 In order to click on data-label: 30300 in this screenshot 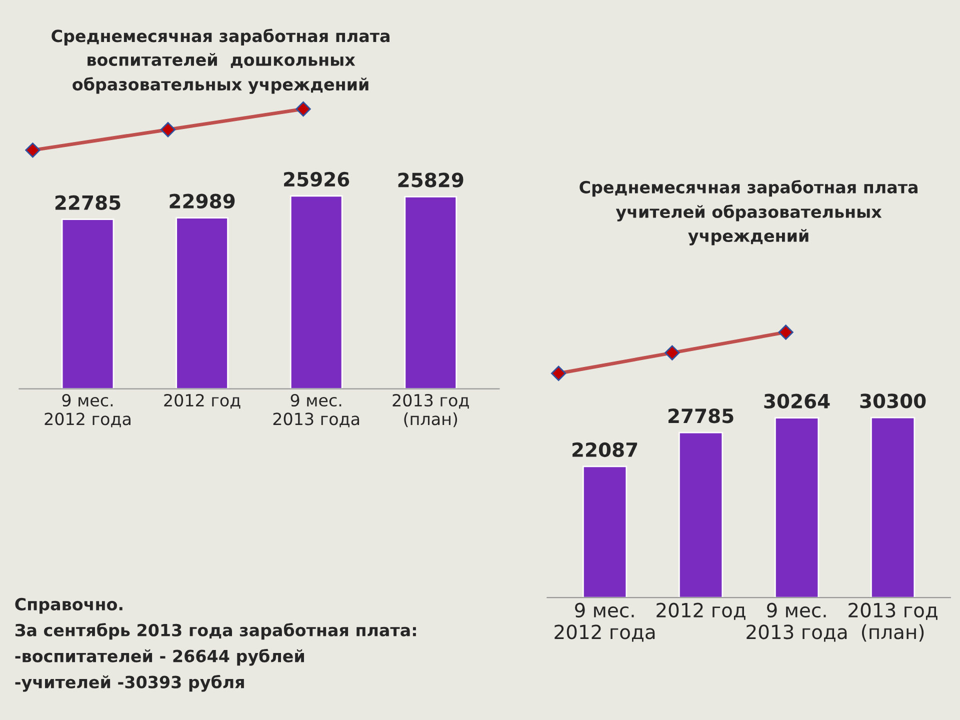, I will do `click(893, 401)`.